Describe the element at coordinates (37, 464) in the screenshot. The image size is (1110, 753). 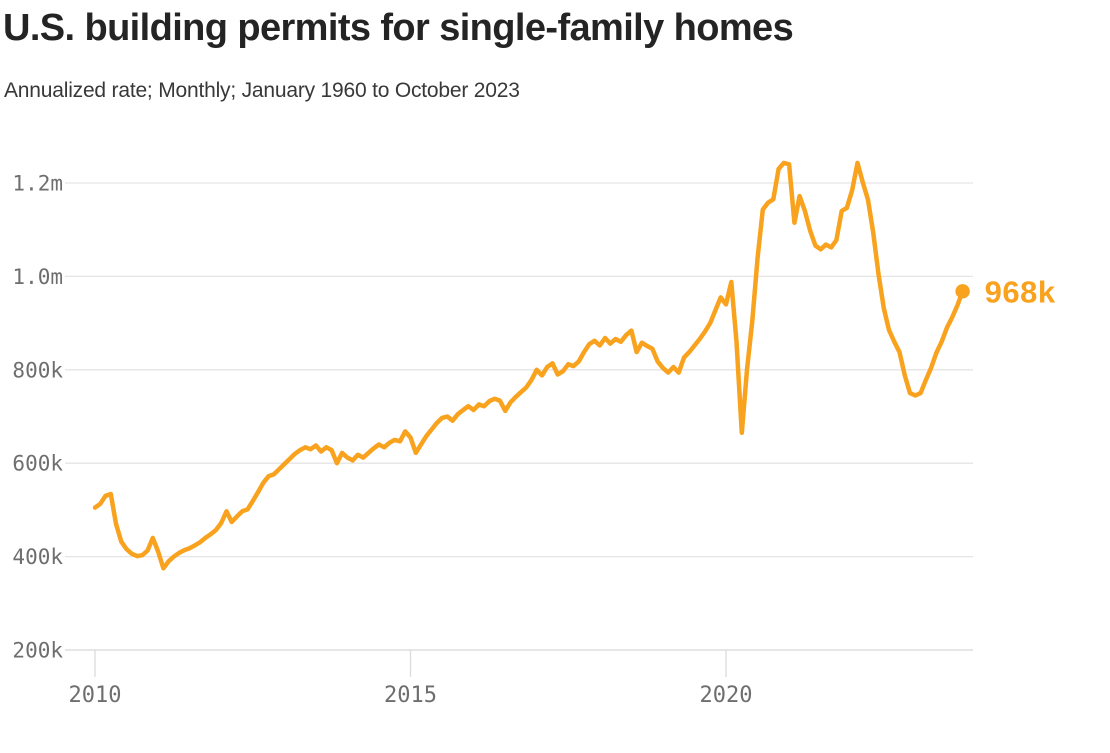
I see `y-axis-tick-label: 600k` at that location.